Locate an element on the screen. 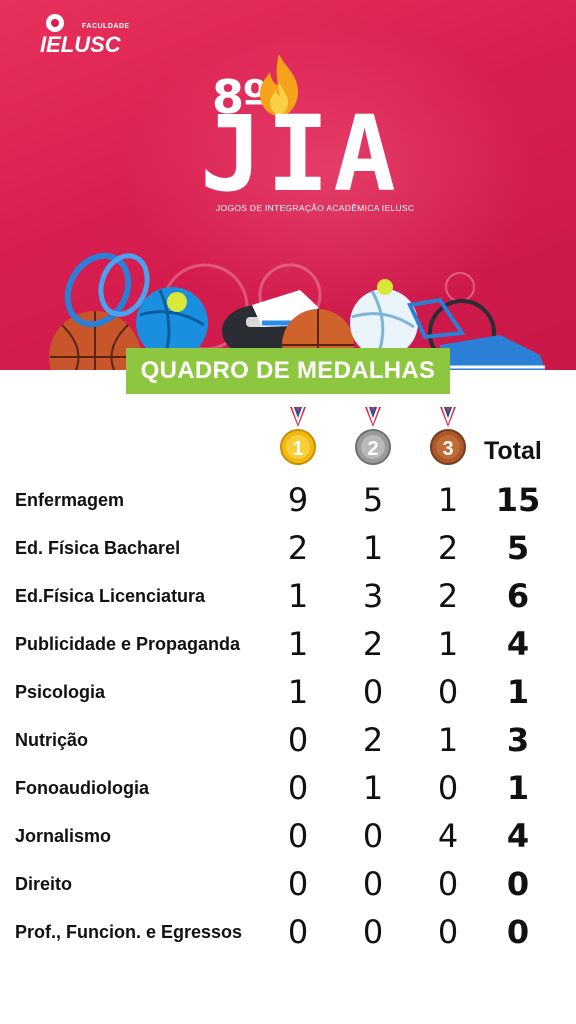  gold-medal-icon: 1 is located at coordinates (298, 435).